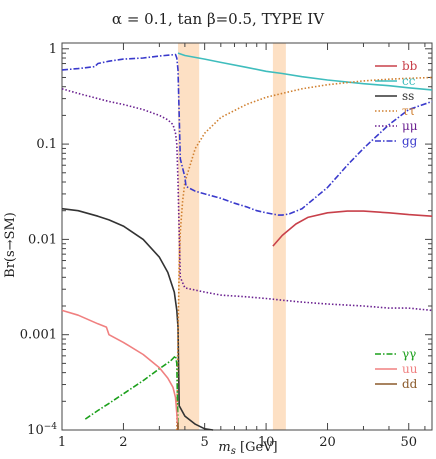 The height and width of the screenshot is (459, 436). What do you see at coordinates (38, 335) in the screenshot?
I see `y-tick-label: 0.001` at bounding box center [38, 335].